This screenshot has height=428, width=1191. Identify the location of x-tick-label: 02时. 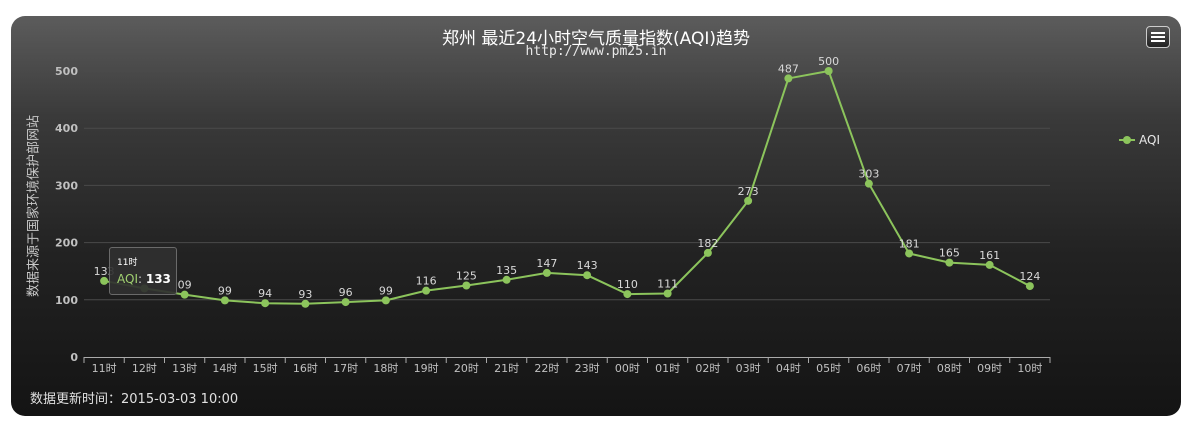
(707, 368).